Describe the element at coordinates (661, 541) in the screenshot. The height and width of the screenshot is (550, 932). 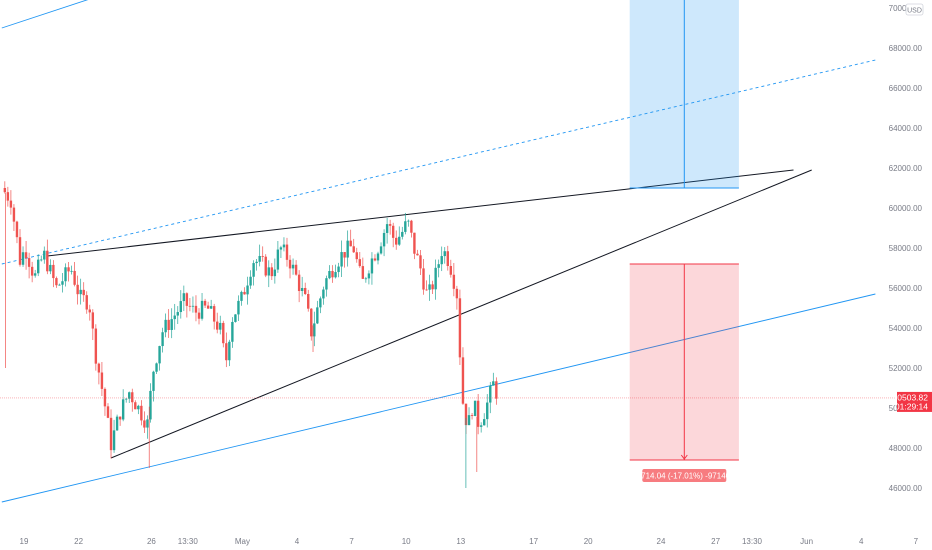
I see `x-tick-label: 24` at that location.